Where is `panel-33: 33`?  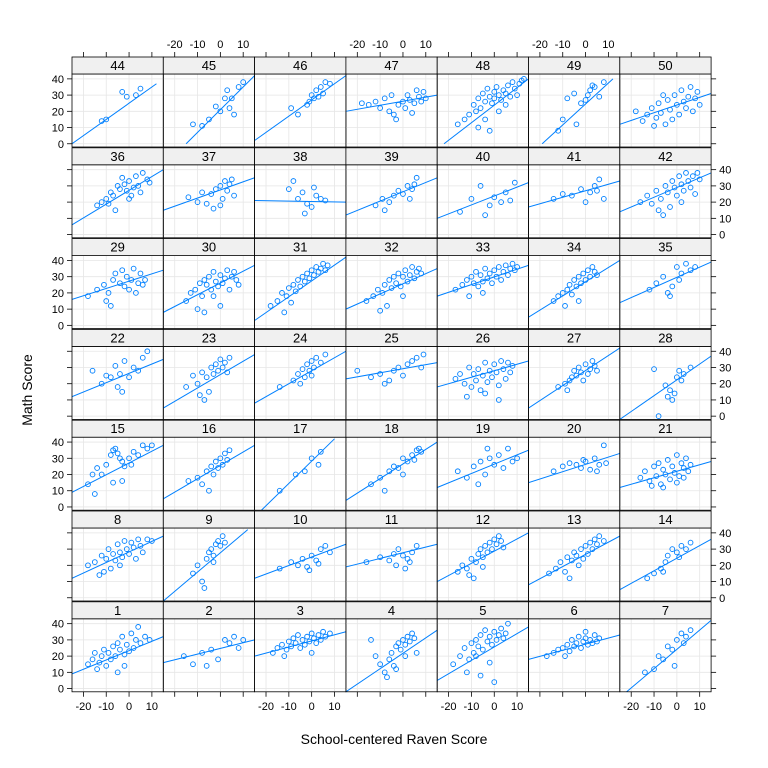
panel-33: 33 is located at coordinates (482, 284).